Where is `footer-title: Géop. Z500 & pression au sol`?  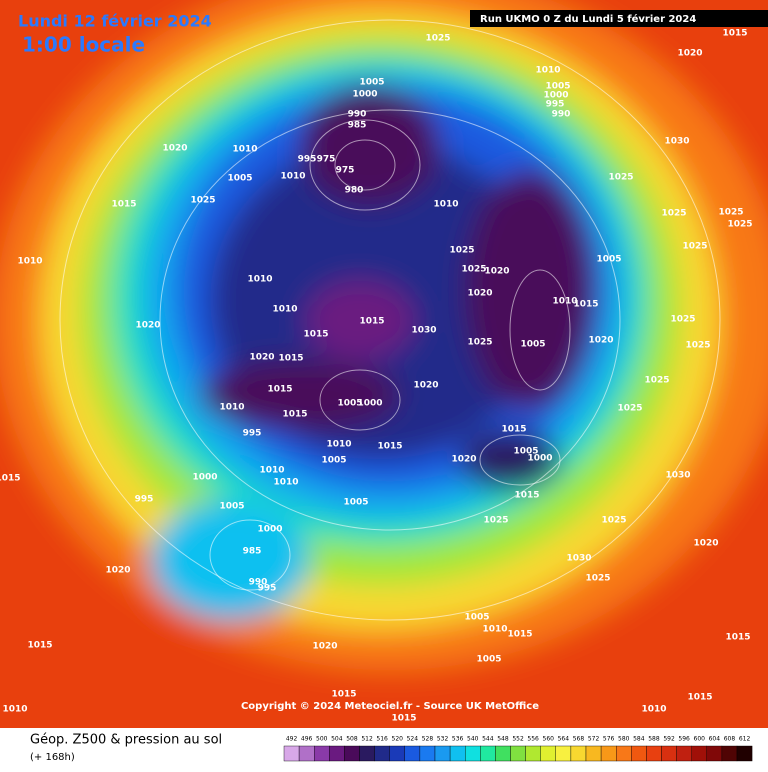
footer-title: Géop. Z500 & pression au sol is located at coordinates (126, 740).